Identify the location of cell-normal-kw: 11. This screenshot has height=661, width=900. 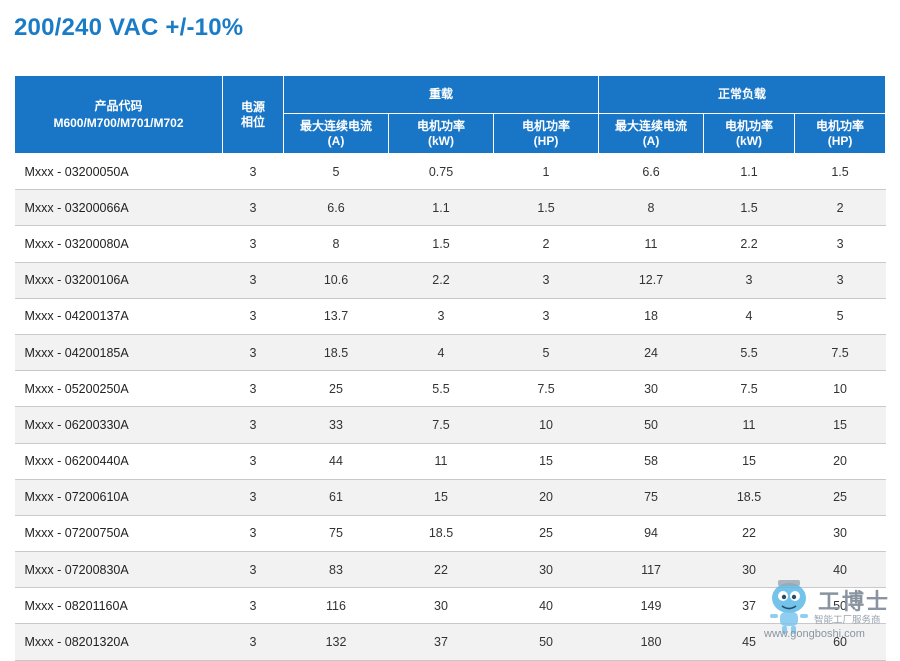
(749, 425).